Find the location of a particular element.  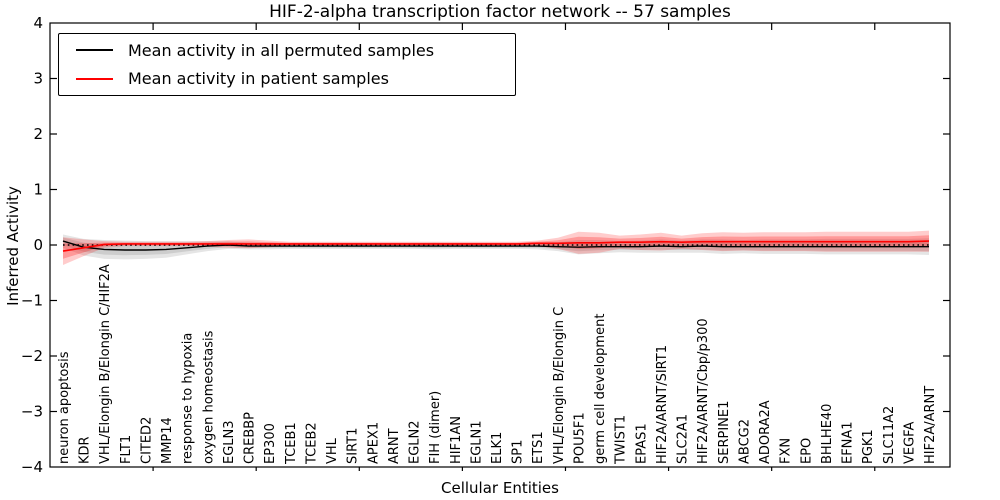

x-tick-label: HIF1AN is located at coordinates (456, 440).